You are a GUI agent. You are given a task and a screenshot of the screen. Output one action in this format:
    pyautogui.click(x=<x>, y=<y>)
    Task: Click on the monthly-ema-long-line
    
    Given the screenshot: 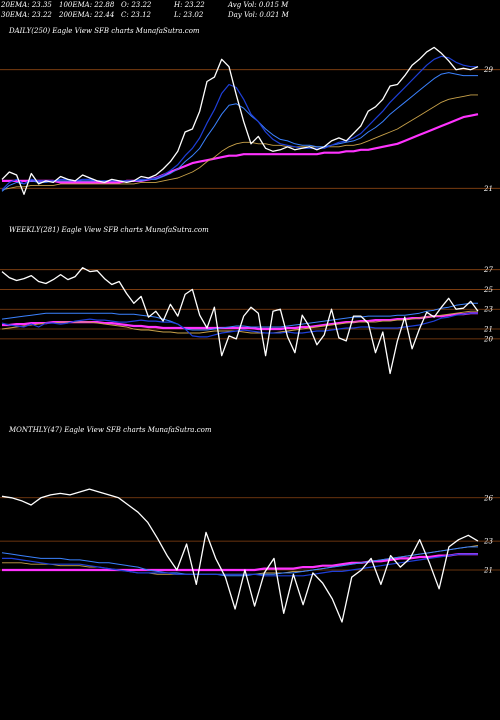 What is the action you would take?
    pyautogui.click(x=240, y=562)
    